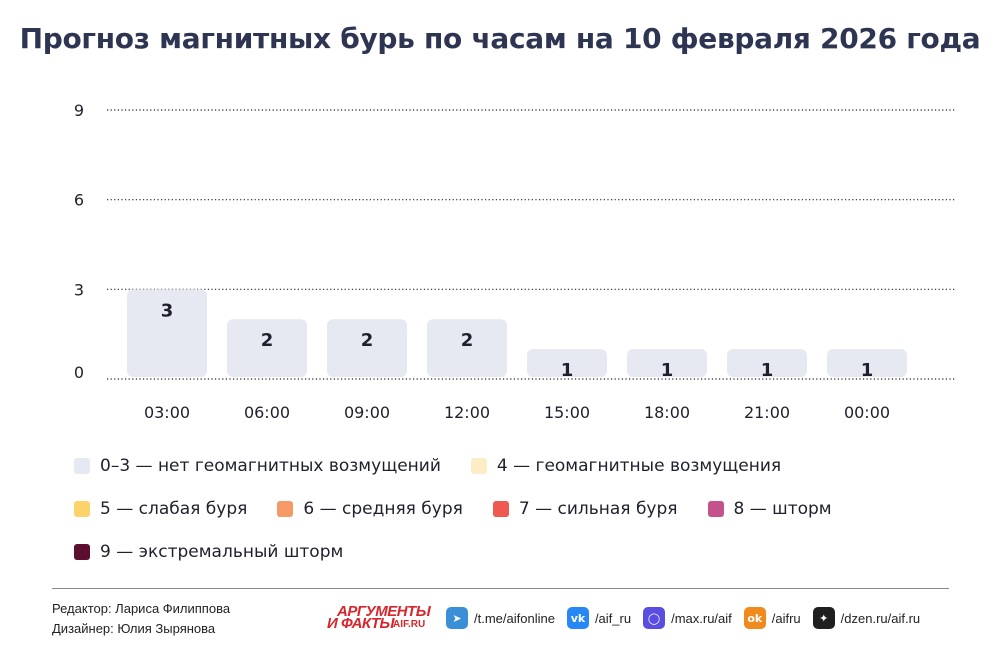 The image size is (1000, 663). What do you see at coordinates (222, 552) in the screenshot?
I see `legend-label: 9 — экстремальный шторм` at bounding box center [222, 552].